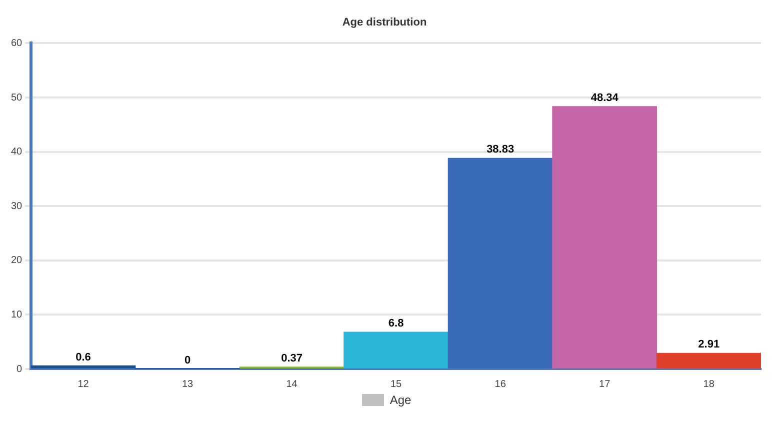 This screenshot has height=425, width=773. I want to click on data-label: 48.34, so click(605, 98).